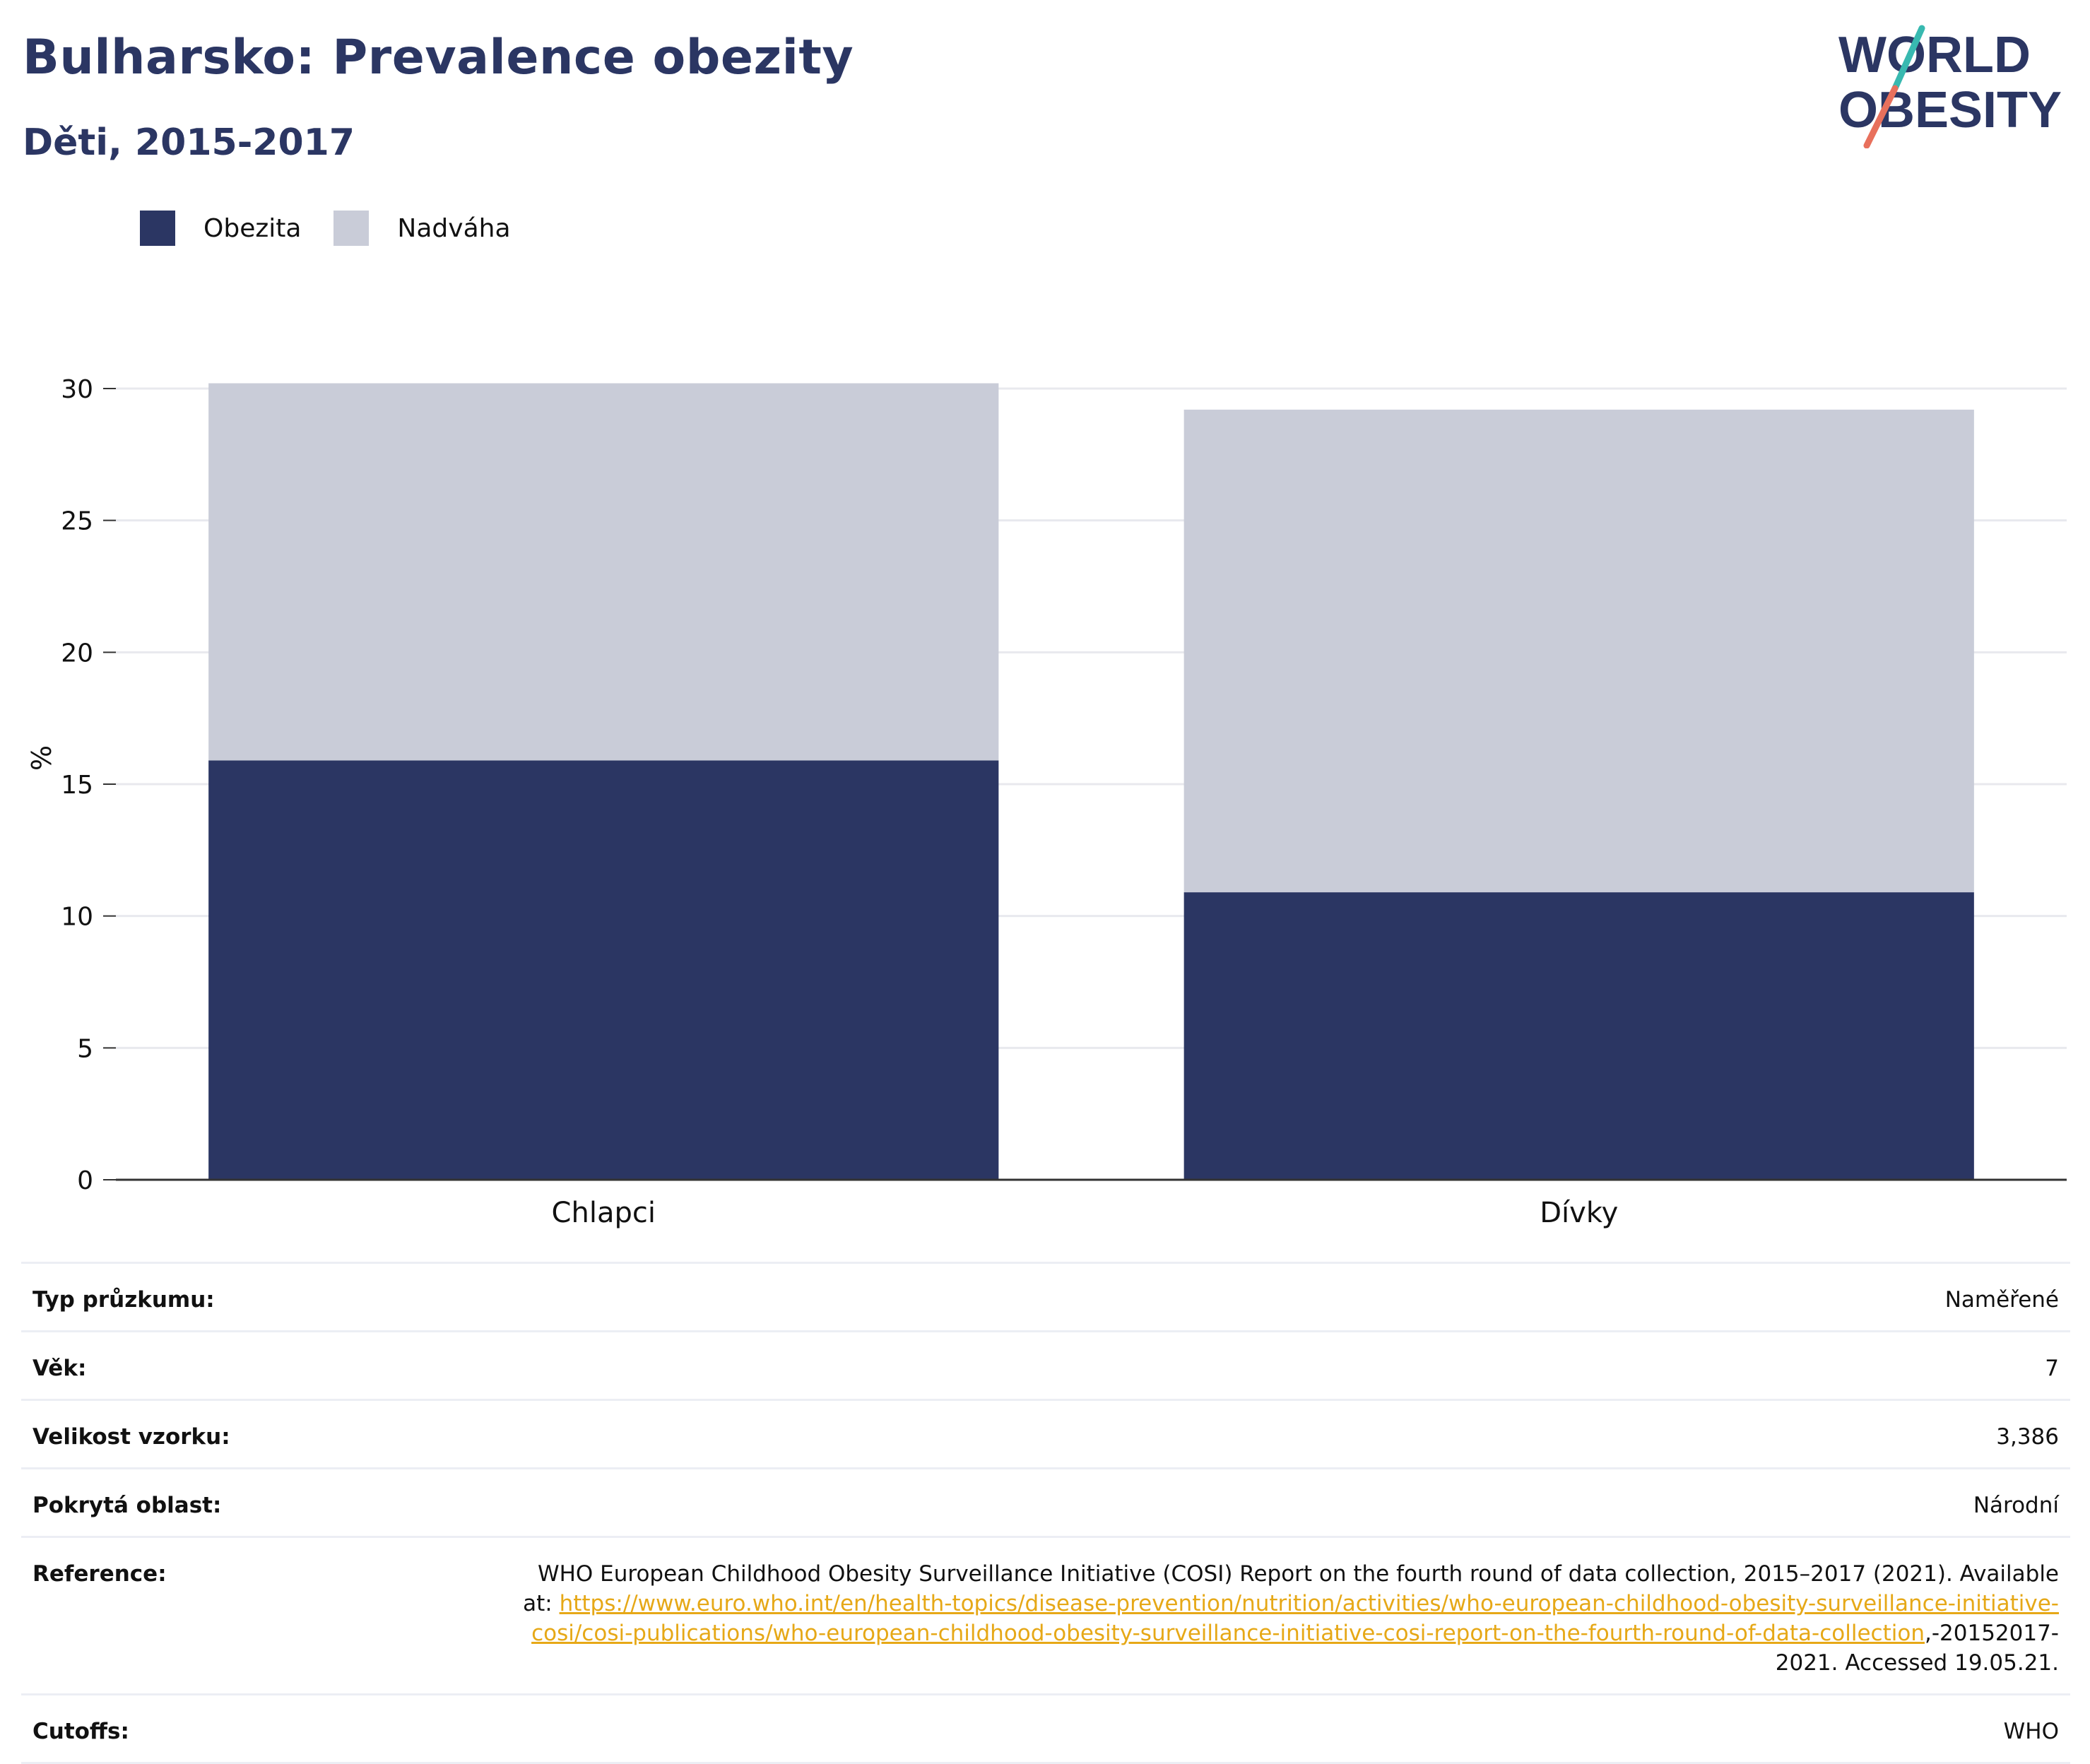 This screenshot has width=2090, height=1764. Describe the element at coordinates (77, 389) in the screenshot. I see `y-tick-label: 30` at that location.